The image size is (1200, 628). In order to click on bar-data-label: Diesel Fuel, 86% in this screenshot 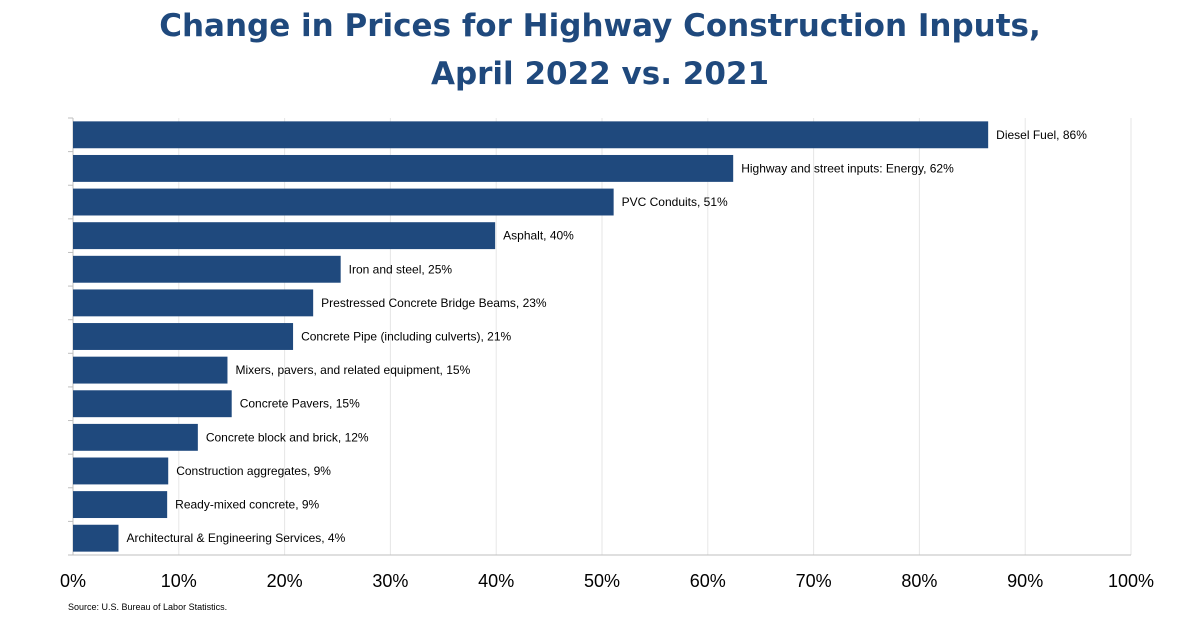, I will do `click(1041, 135)`.